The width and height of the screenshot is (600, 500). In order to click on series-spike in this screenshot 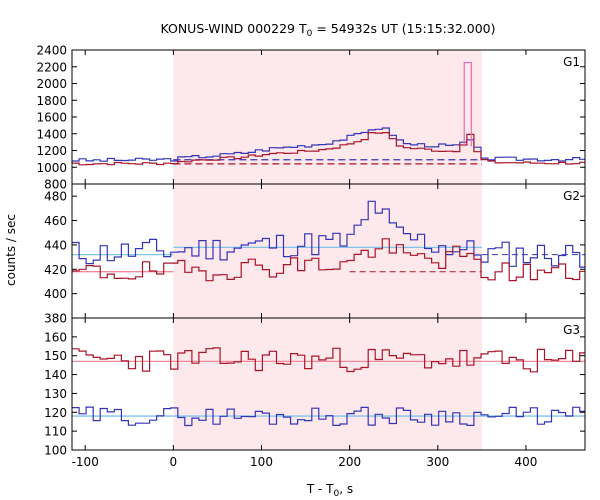, I will do `click(467, 104)`.